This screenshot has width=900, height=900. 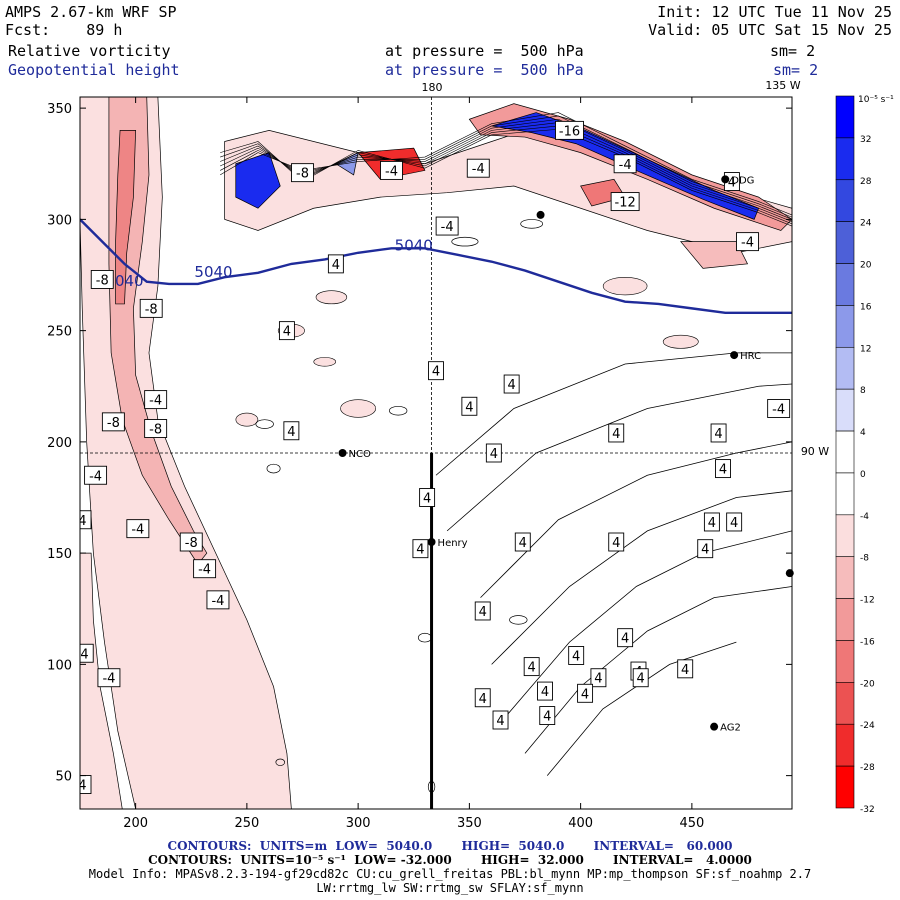 What do you see at coordinates (391, 171) in the screenshot?
I see `vorticity-label-15: -4` at bounding box center [391, 171].